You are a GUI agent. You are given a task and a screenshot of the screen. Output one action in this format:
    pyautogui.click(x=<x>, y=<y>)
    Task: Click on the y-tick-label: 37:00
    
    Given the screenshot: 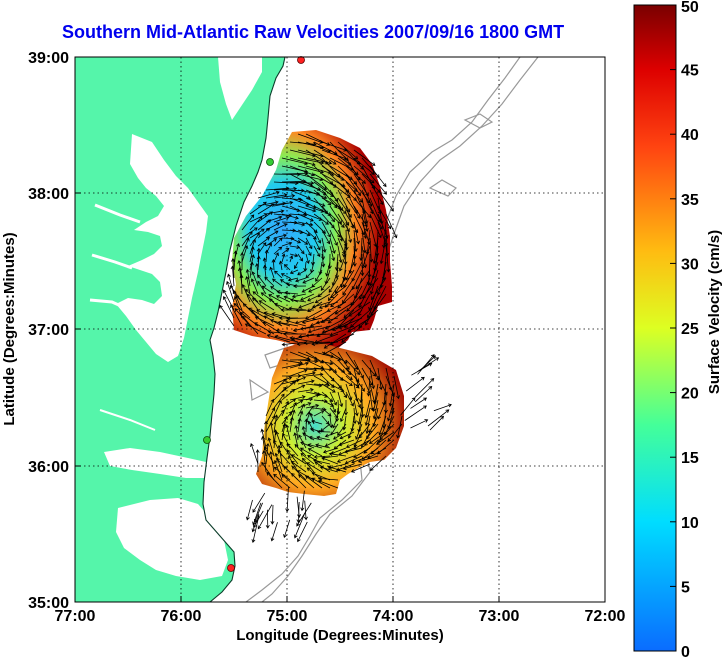 What is the action you would take?
    pyautogui.click(x=48, y=330)
    